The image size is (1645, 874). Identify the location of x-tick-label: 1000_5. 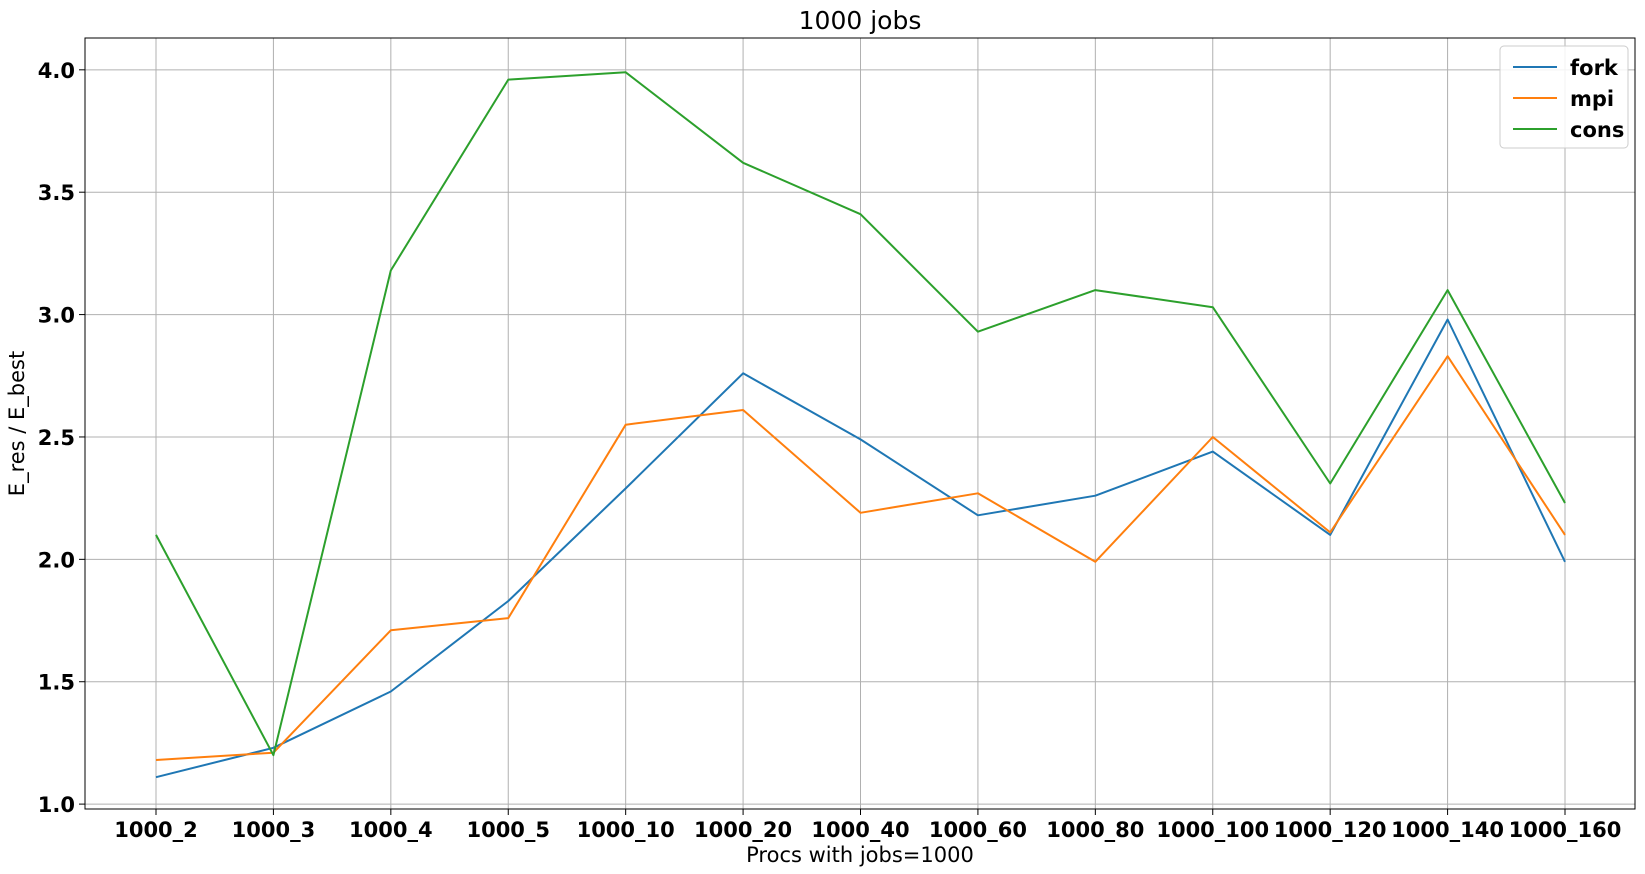
(508, 830).